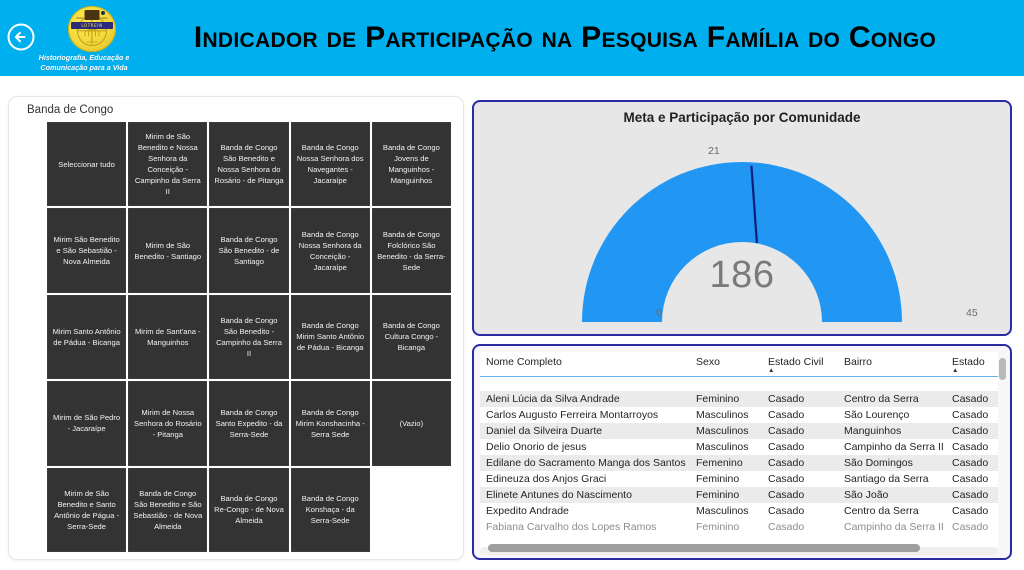  I want to click on table-horizontal-scrollbar-thumb, so click(704, 548).